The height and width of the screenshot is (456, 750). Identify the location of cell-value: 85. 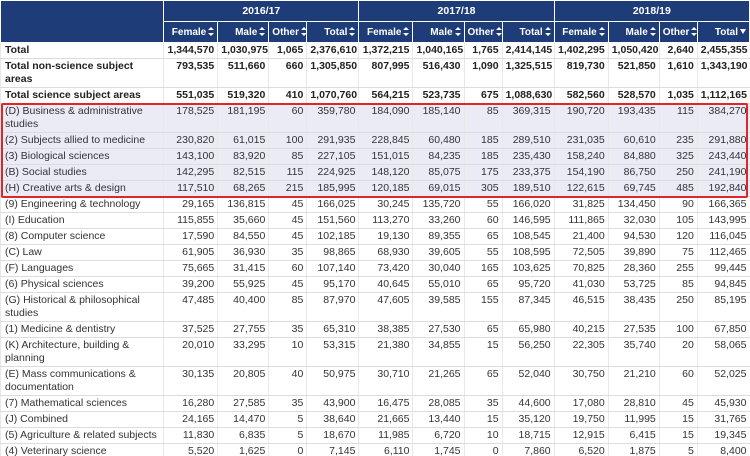
(678, 284).